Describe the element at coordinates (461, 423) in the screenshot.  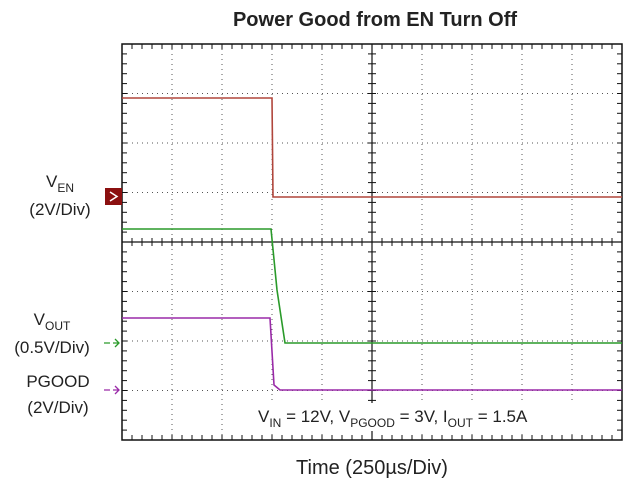
I see `annotation-sub: OUT` at that location.